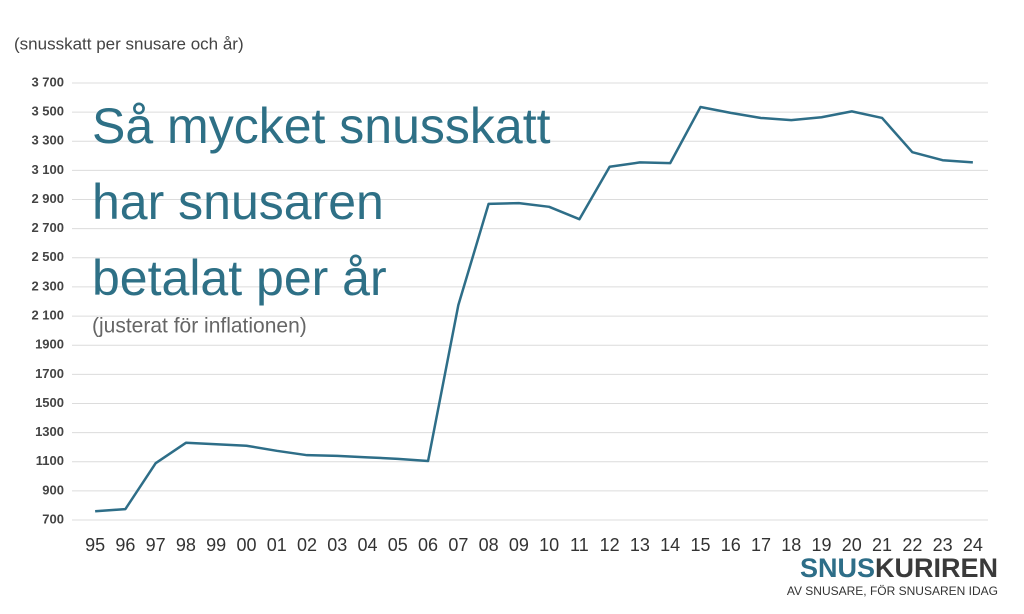 This screenshot has height=614, width=1024. What do you see at coordinates (307, 545) in the screenshot?
I see `x-tick-label: 02` at bounding box center [307, 545].